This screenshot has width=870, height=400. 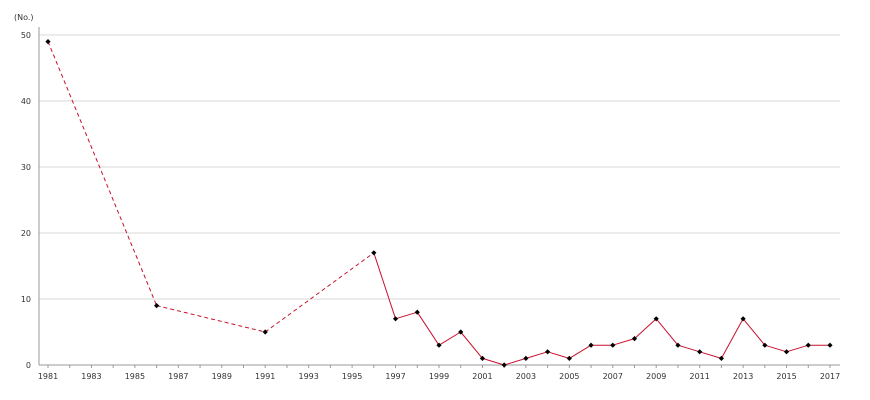 I want to click on x-tick-label: 2011, so click(x=699, y=376).